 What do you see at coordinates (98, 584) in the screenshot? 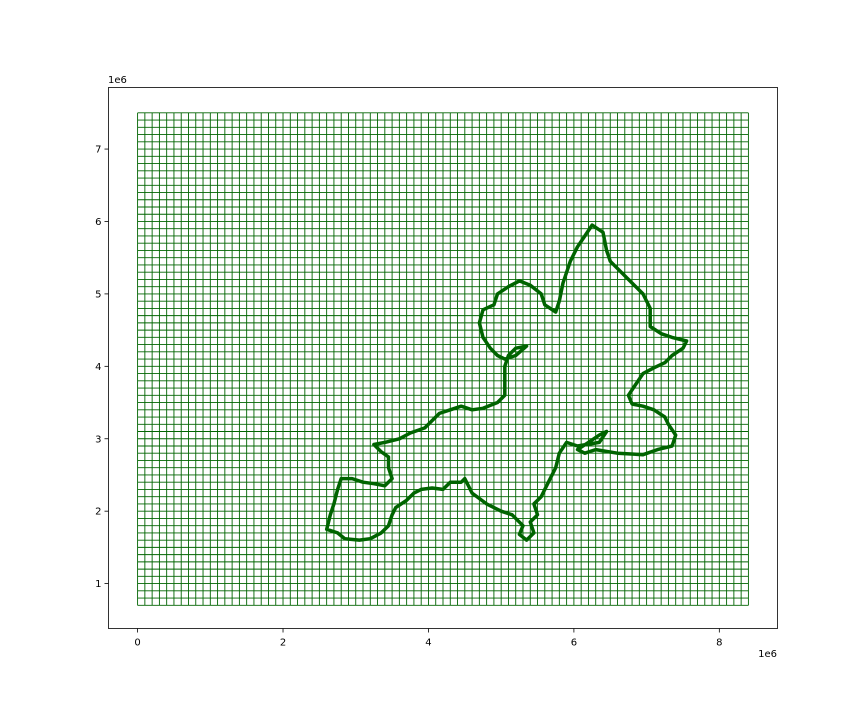
I see `y-tick-label: 1` at bounding box center [98, 584].